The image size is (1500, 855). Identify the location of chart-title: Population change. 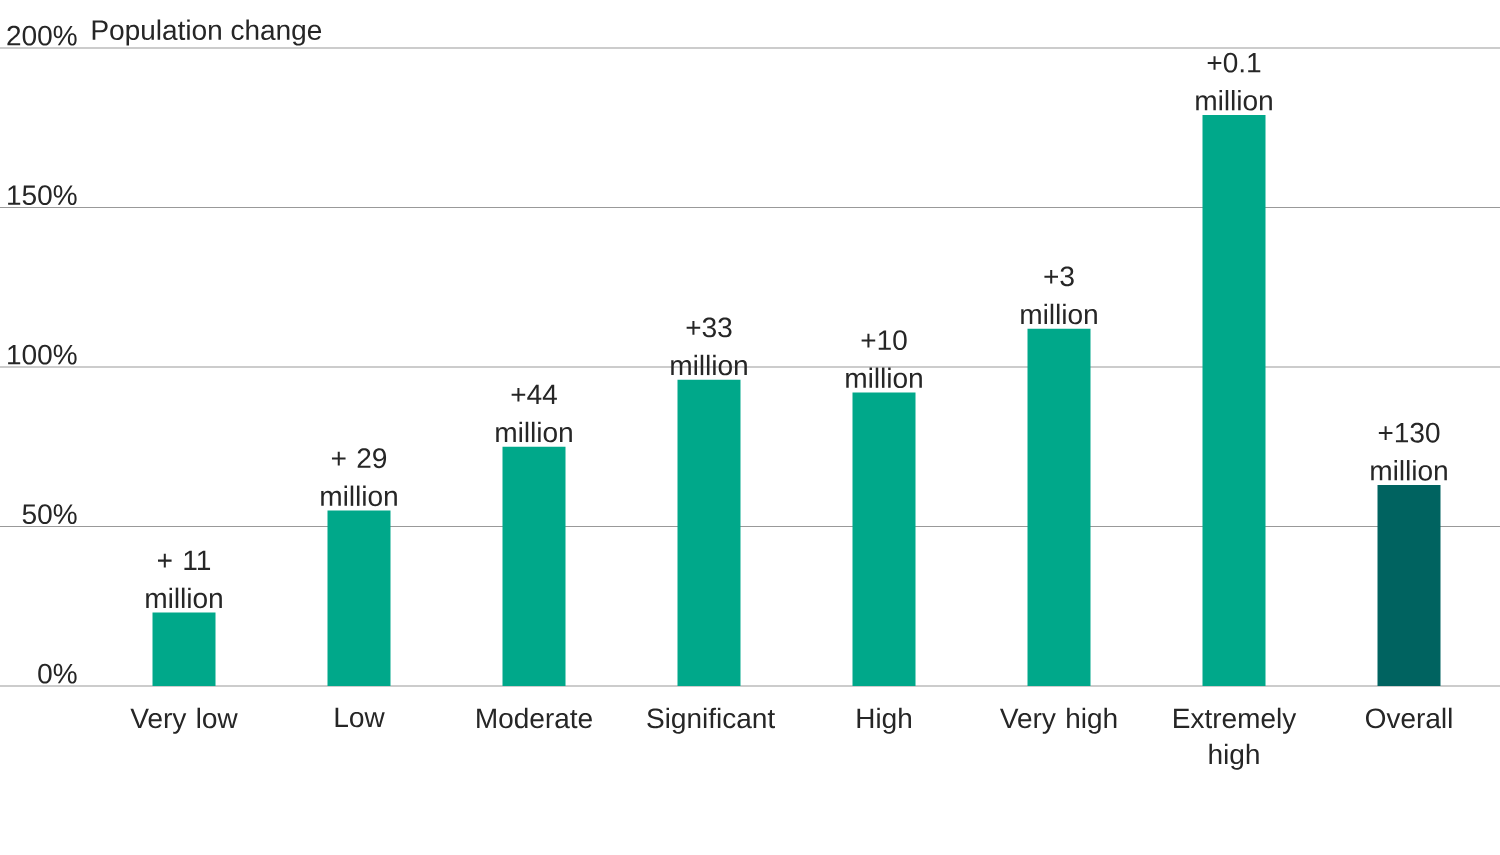
(207, 32).